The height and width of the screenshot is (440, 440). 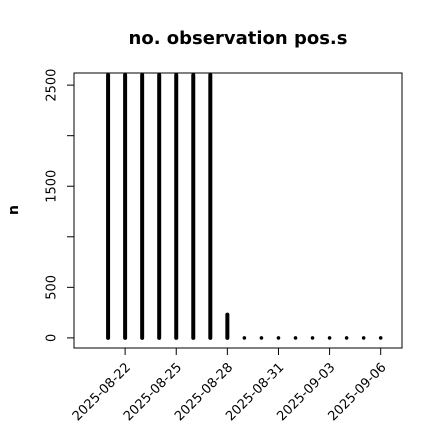 What do you see at coordinates (52, 338) in the screenshot?
I see `y-tick-label-0: 0` at bounding box center [52, 338].